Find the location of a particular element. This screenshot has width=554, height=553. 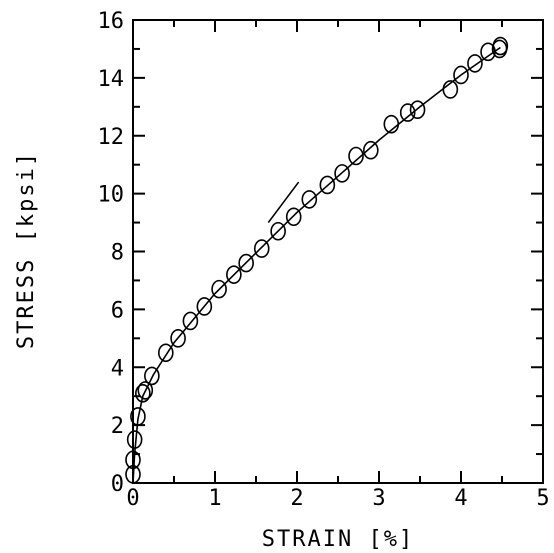

y-axis-title: STRESS [kpsi] is located at coordinates (26, 250).